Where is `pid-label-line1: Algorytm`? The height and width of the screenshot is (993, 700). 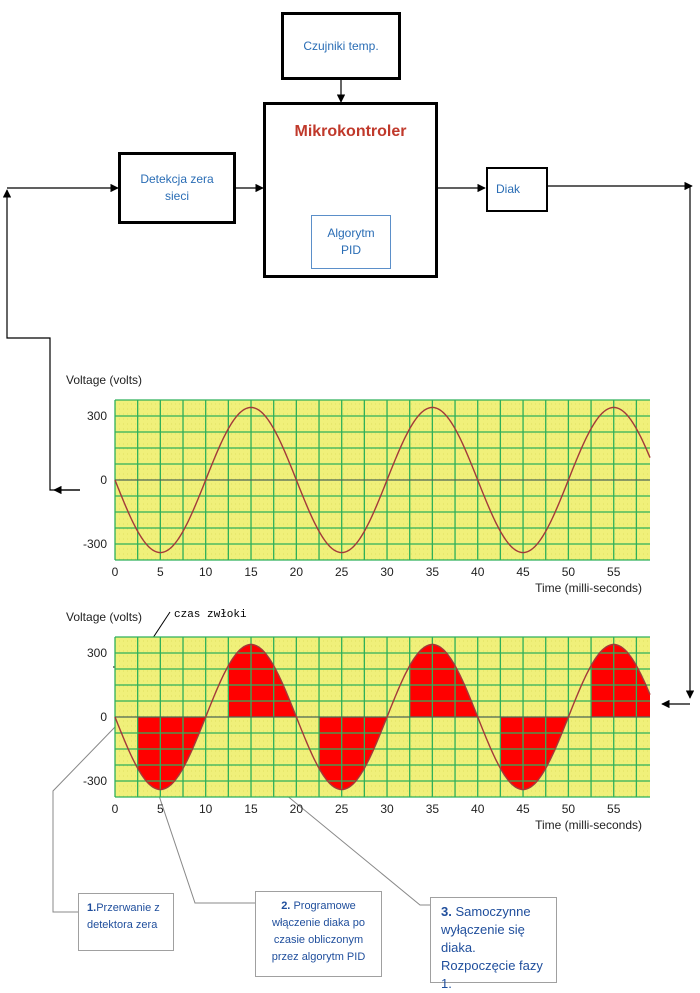 pid-label-line1: Algorytm is located at coordinates (351, 233).